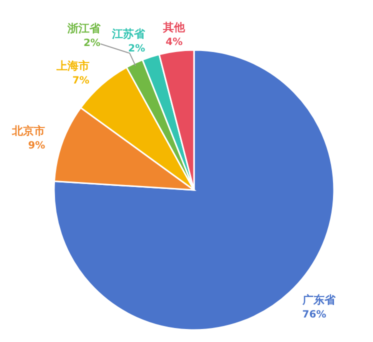 This screenshot has width=373, height=342. Describe the element at coordinates (174, 42) in the screenshot. I see `data-label: 4%` at that location.